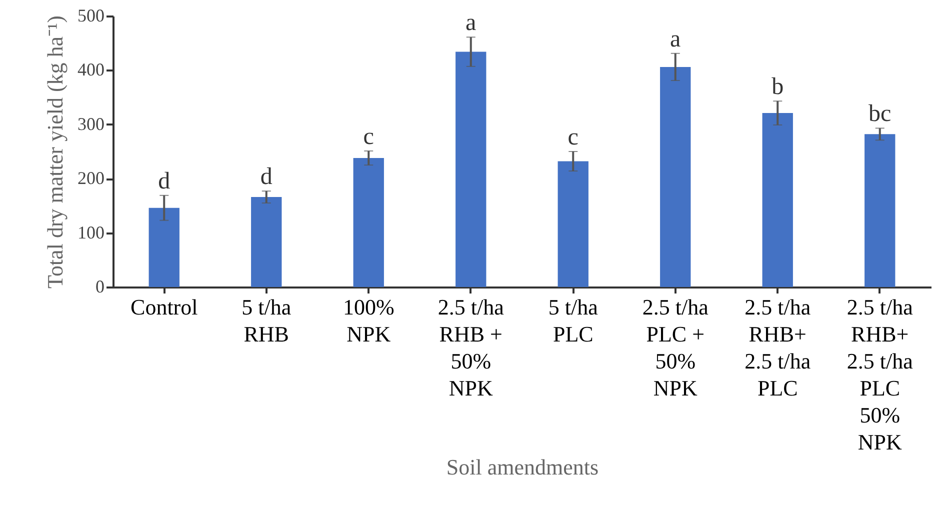 The height and width of the screenshot is (516, 939). I want to click on y-tick-label: 300, so click(91, 124).